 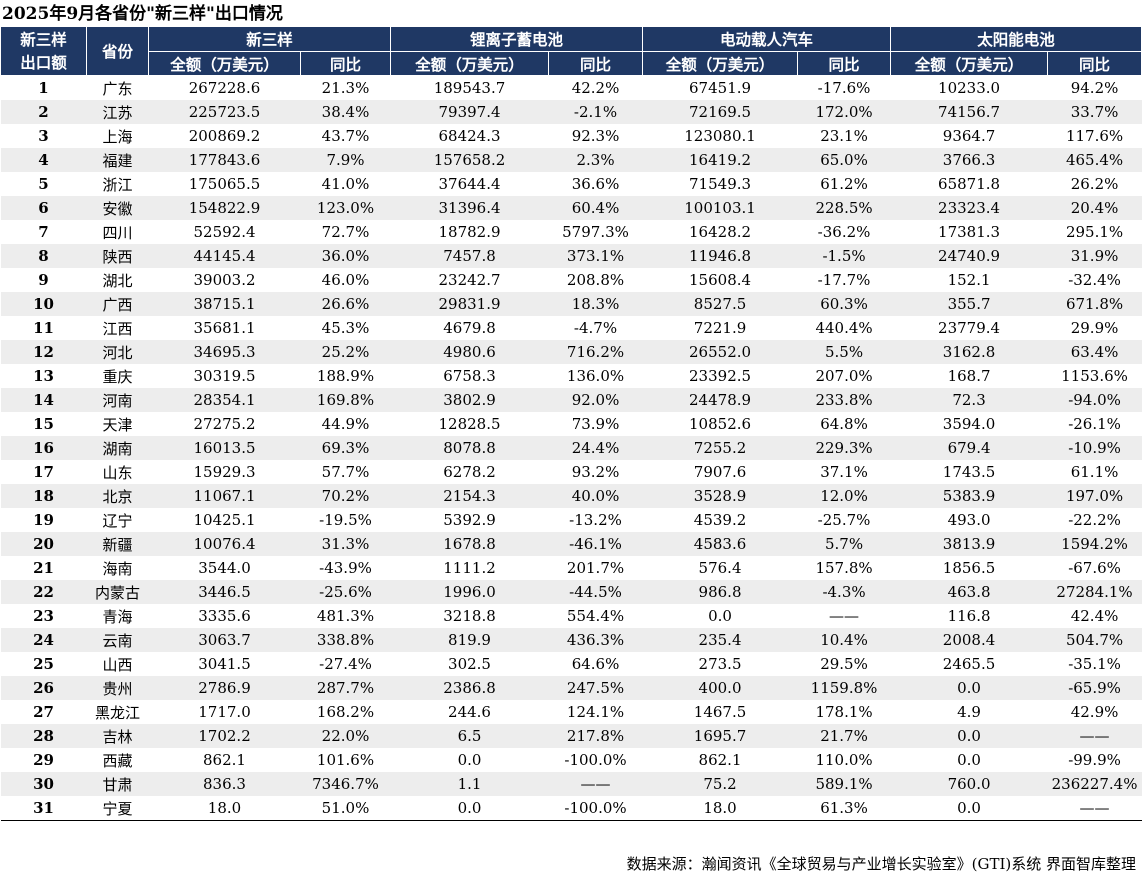 What do you see at coordinates (1094, 664) in the screenshot?
I see `solar-yoy-cell: -35.1%` at bounding box center [1094, 664].